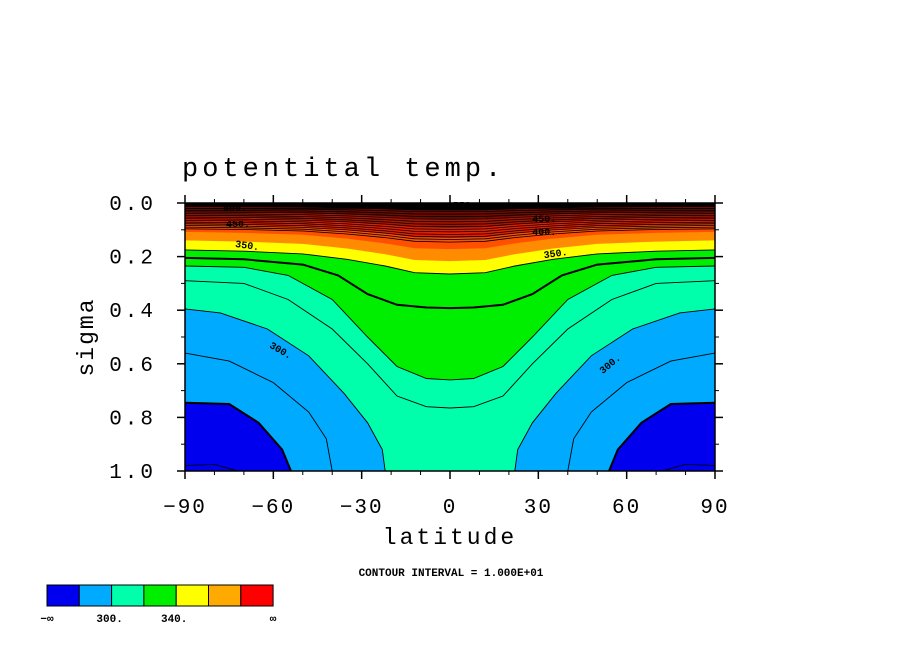 Image resolution: width=904 pixels, height=654 pixels. Describe the element at coordinates (273, 620) in the screenshot. I see `colorbar-label-3: ∞` at that location.